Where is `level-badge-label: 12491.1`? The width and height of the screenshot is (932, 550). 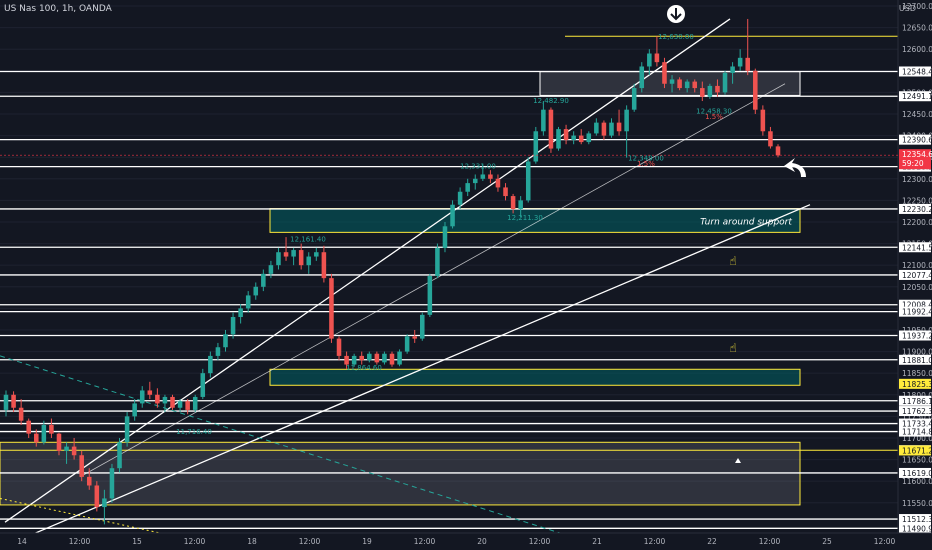 level-badge-label: 12491.1 is located at coordinates (917, 96).